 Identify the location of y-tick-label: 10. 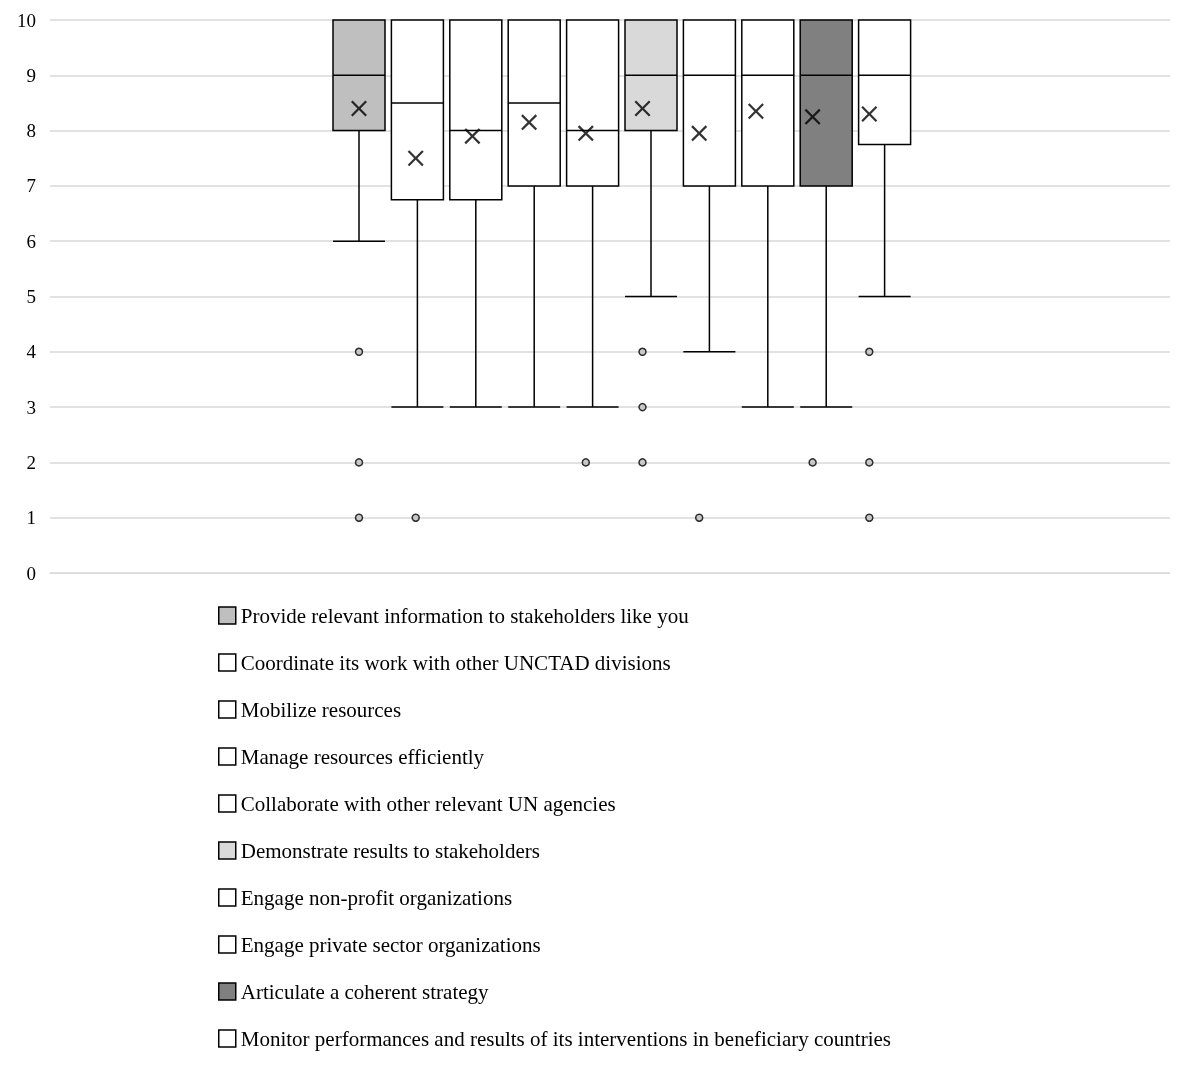
(26, 20).